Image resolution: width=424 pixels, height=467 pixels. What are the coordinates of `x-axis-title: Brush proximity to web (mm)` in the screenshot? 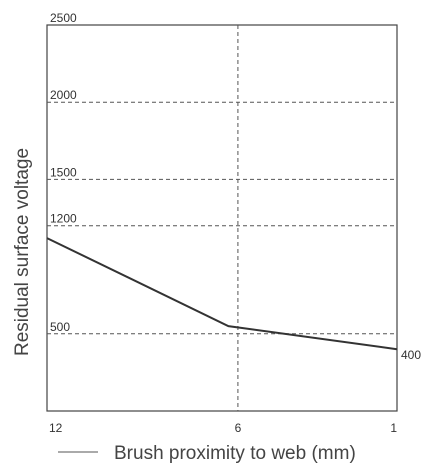 It's located at (235, 453).